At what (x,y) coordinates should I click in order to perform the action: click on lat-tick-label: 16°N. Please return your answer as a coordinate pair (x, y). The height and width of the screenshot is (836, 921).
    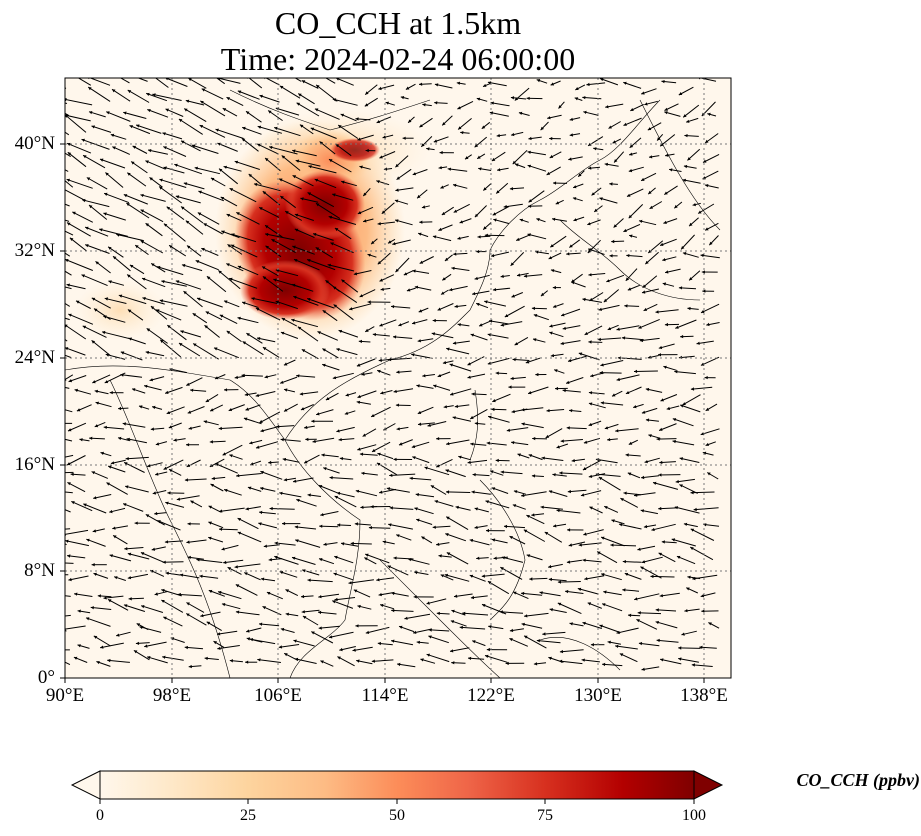
    Looking at the image, I should click on (34, 464).